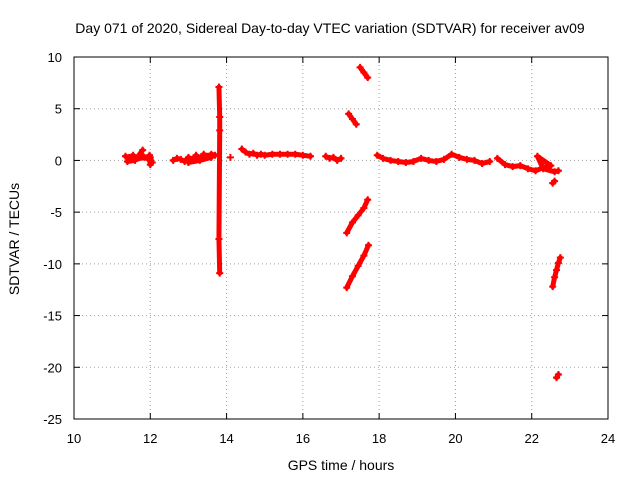  I want to click on x-tick-label: 18, so click(379, 438).